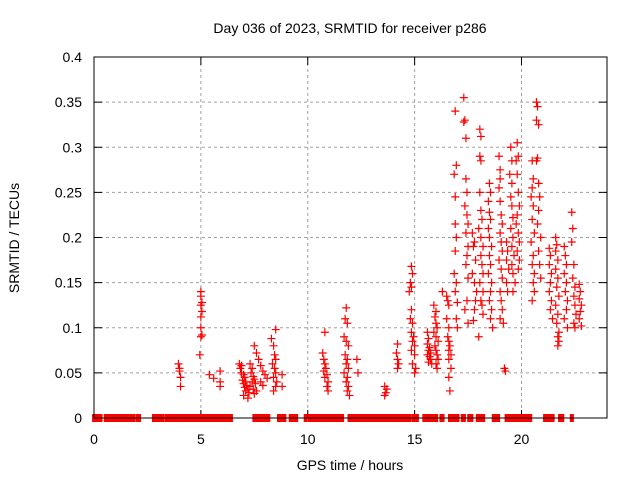 The height and width of the screenshot is (480, 640). What do you see at coordinates (309, 439) in the screenshot?
I see `x-tick-labels: 0 5 10 15 20` at bounding box center [309, 439].